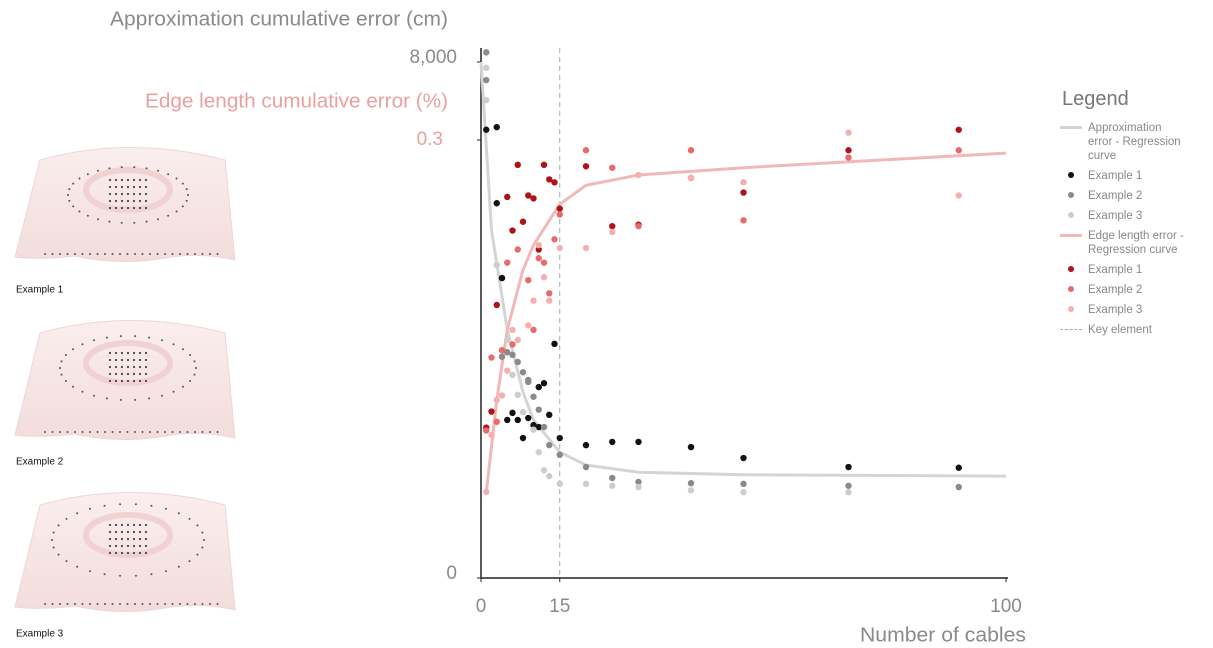  I want to click on legend-entry: Approximation error - Regression curve, so click(1135, 142).